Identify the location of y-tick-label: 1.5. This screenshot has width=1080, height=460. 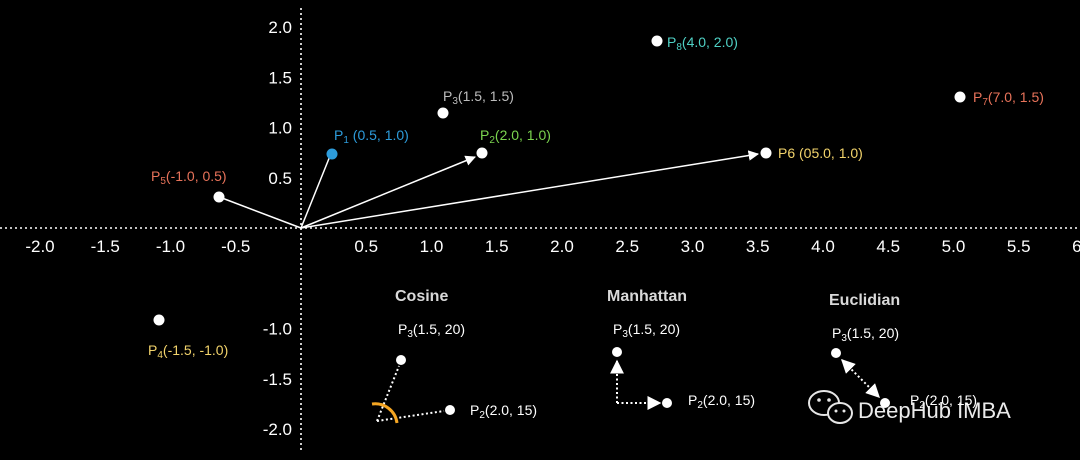
(280, 77).